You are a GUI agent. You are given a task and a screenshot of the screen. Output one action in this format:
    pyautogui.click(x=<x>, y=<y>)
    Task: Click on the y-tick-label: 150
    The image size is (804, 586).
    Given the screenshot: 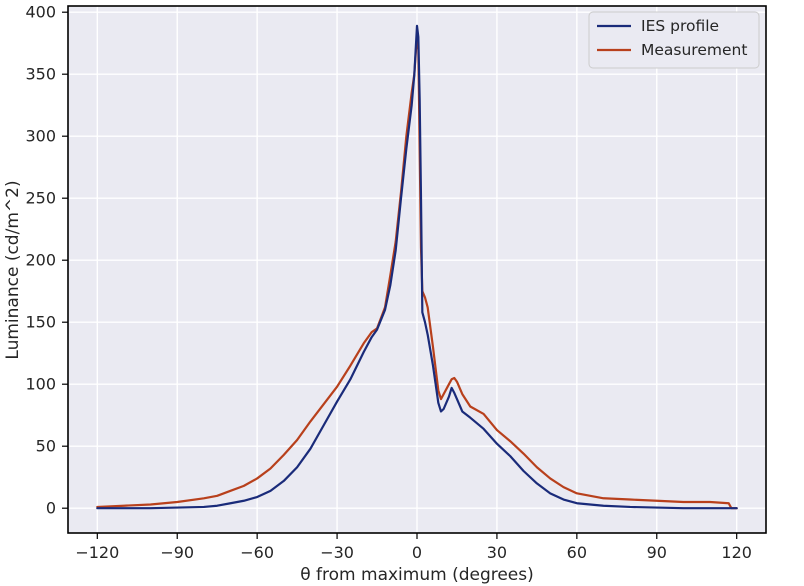 What is the action you would take?
    pyautogui.click(x=40, y=322)
    